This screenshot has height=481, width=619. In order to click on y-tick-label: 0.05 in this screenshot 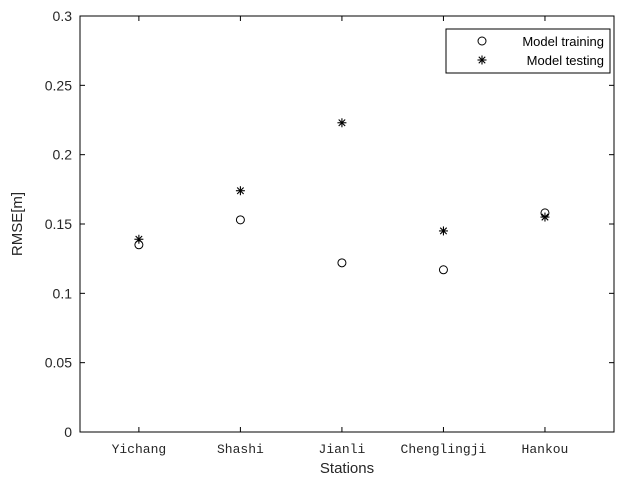, I will do `click(58, 363)`.